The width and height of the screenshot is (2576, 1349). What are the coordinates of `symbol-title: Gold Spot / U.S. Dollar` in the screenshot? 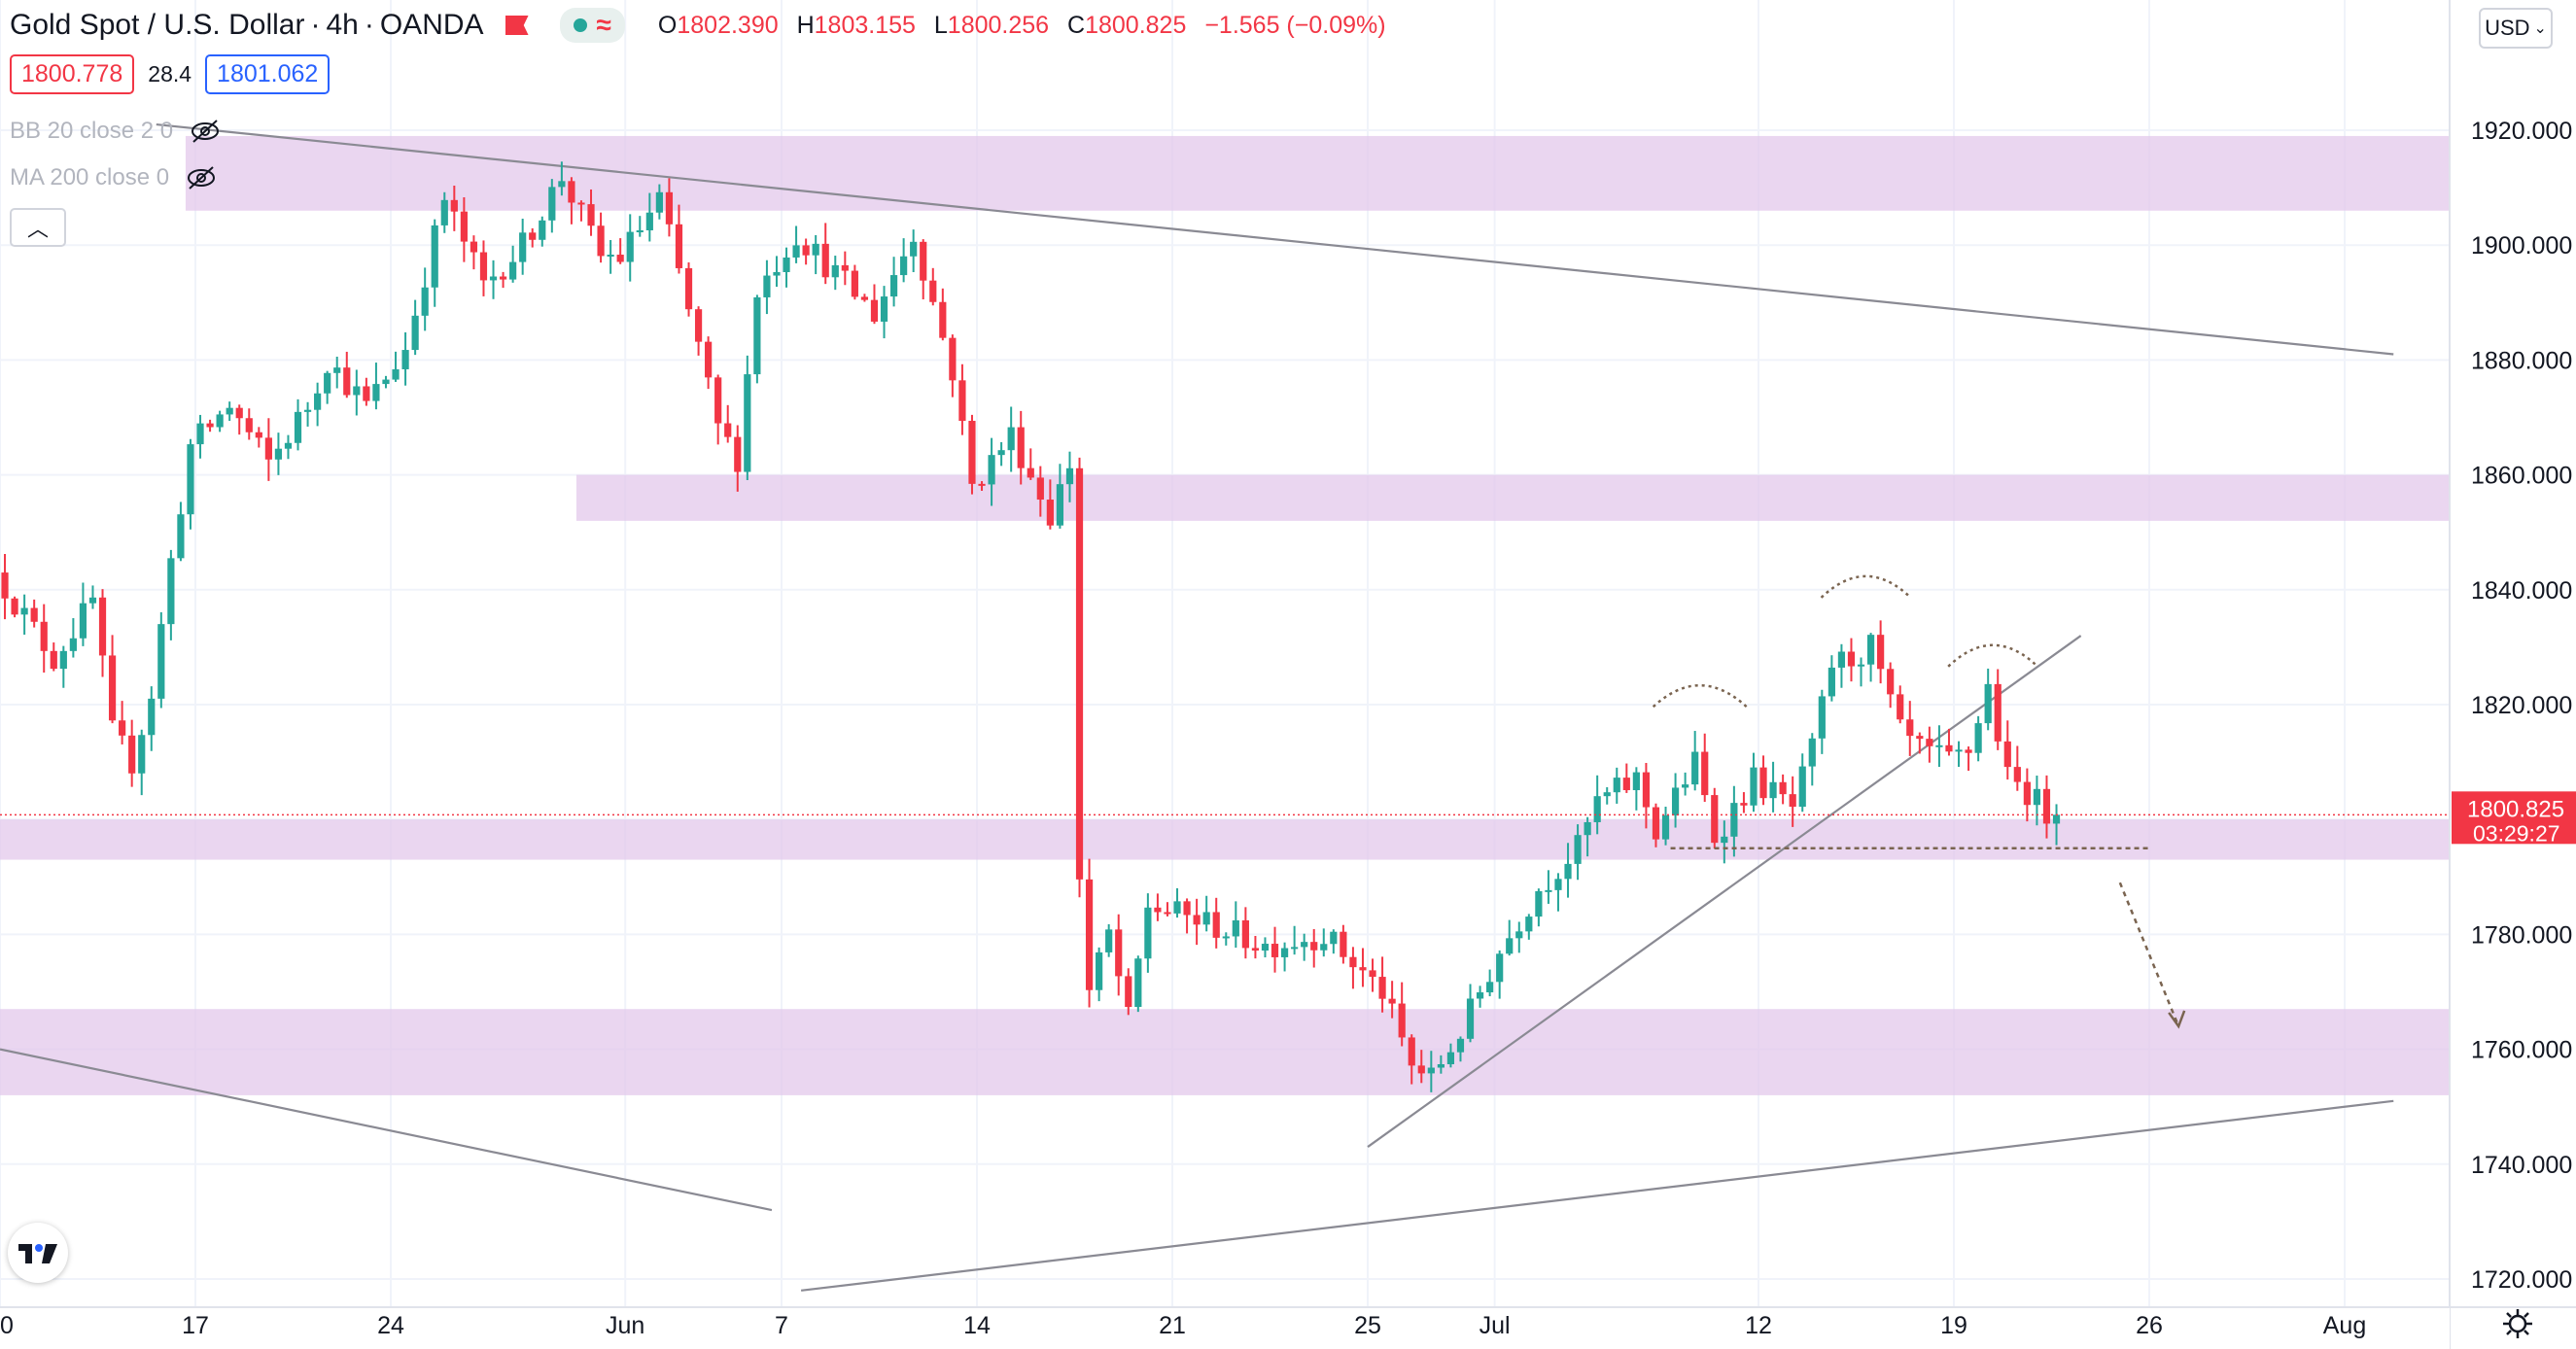 It's located at (157, 25).